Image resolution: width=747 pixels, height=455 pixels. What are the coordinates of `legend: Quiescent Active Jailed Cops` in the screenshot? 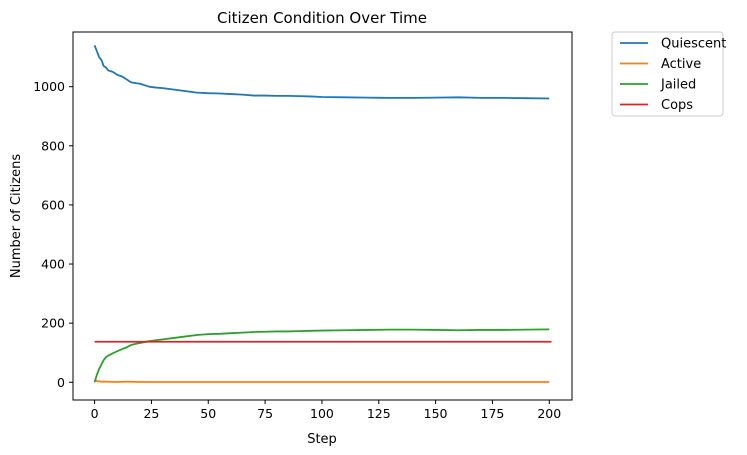 It's located at (668, 74).